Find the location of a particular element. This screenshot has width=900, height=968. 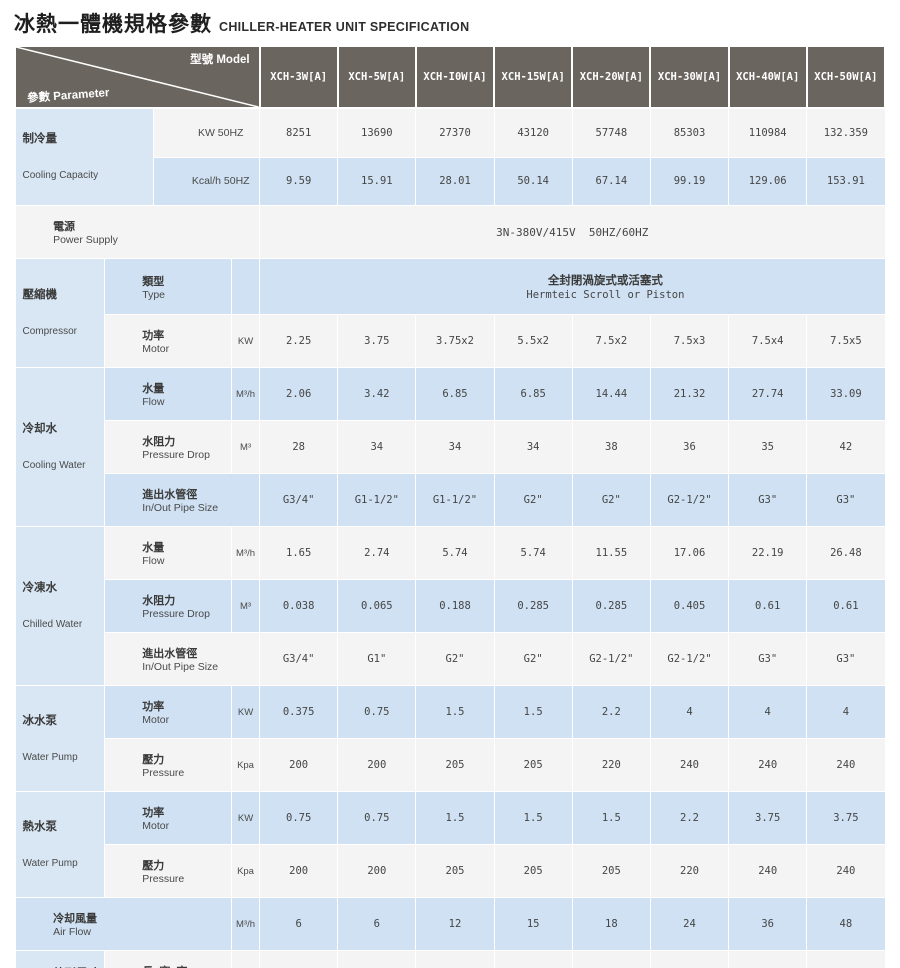

spec-value-cell: 28 is located at coordinates (299, 447).